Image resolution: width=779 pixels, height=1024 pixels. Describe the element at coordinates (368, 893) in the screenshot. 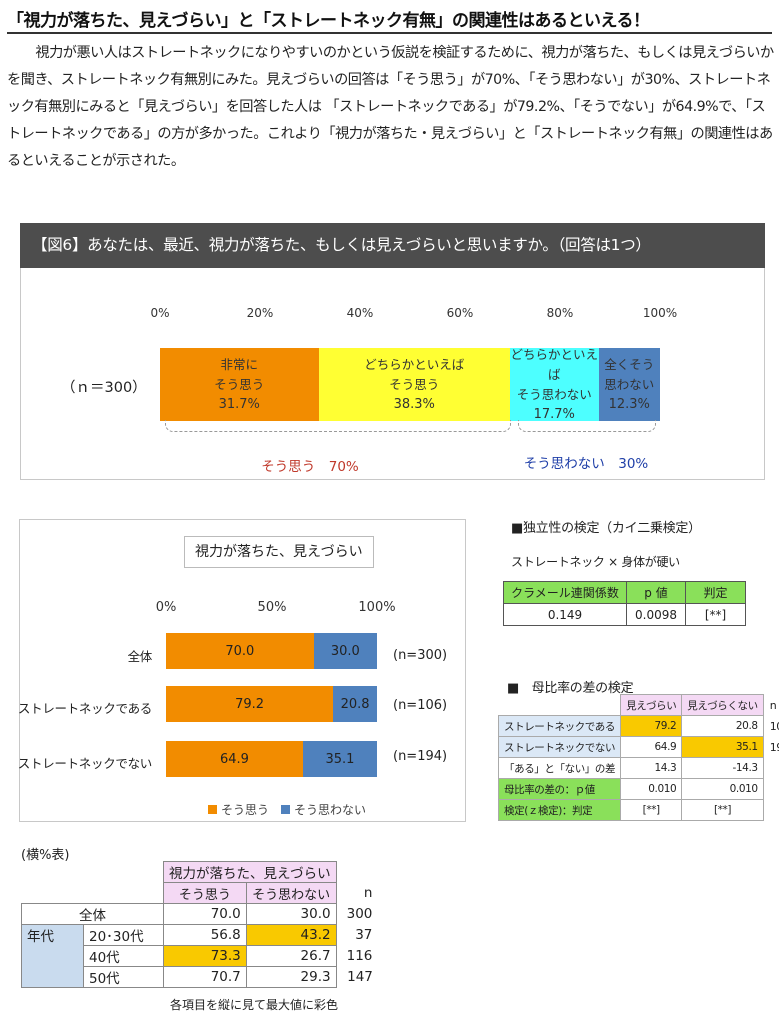

I see `crosstab-n-header: n` at that location.